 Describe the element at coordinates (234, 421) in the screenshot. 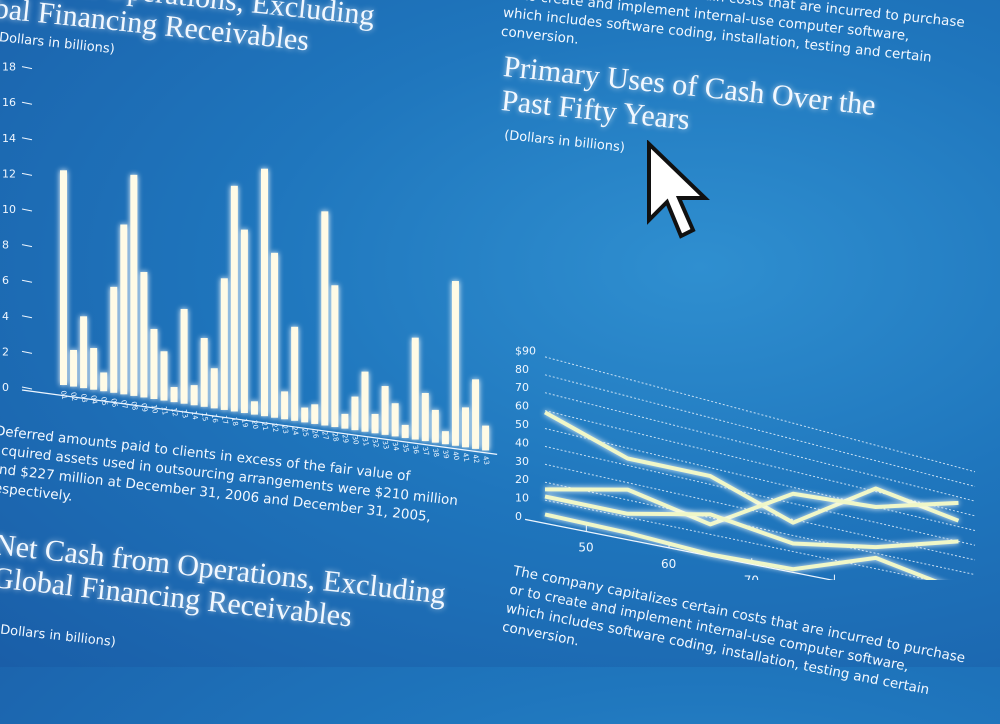

I see `x-tick-label: 18` at that location.